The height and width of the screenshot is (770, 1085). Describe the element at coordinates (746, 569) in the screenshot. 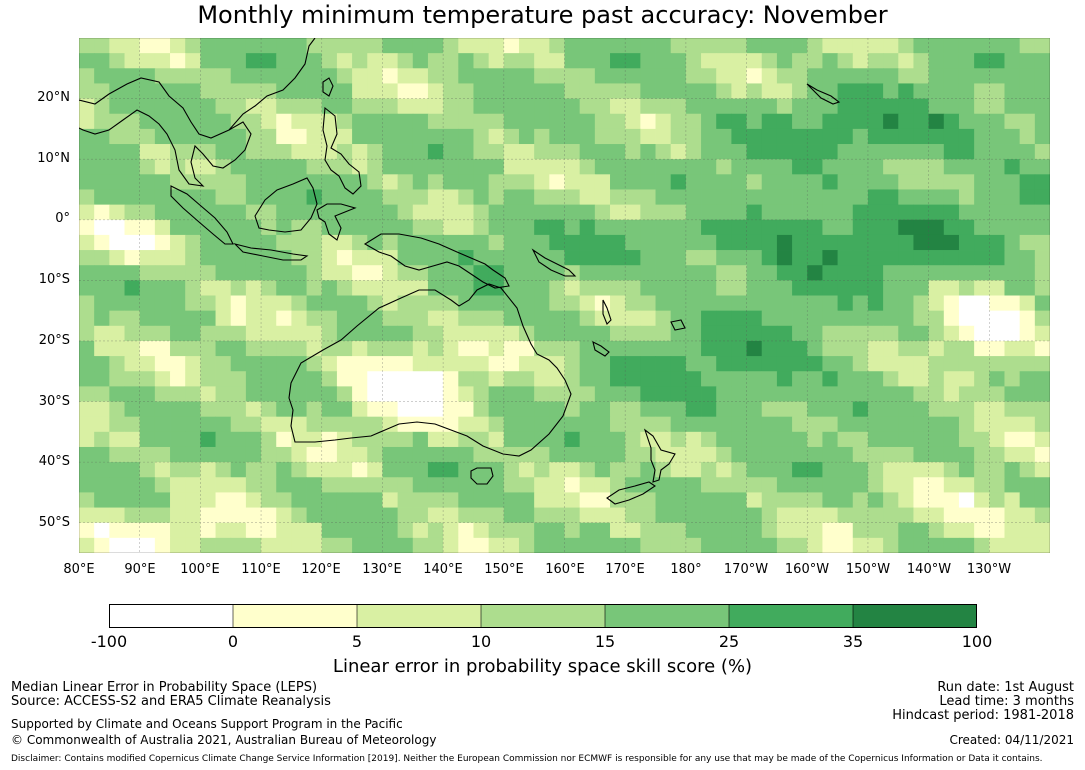

I see `lon-tick-label: 170°W` at that location.